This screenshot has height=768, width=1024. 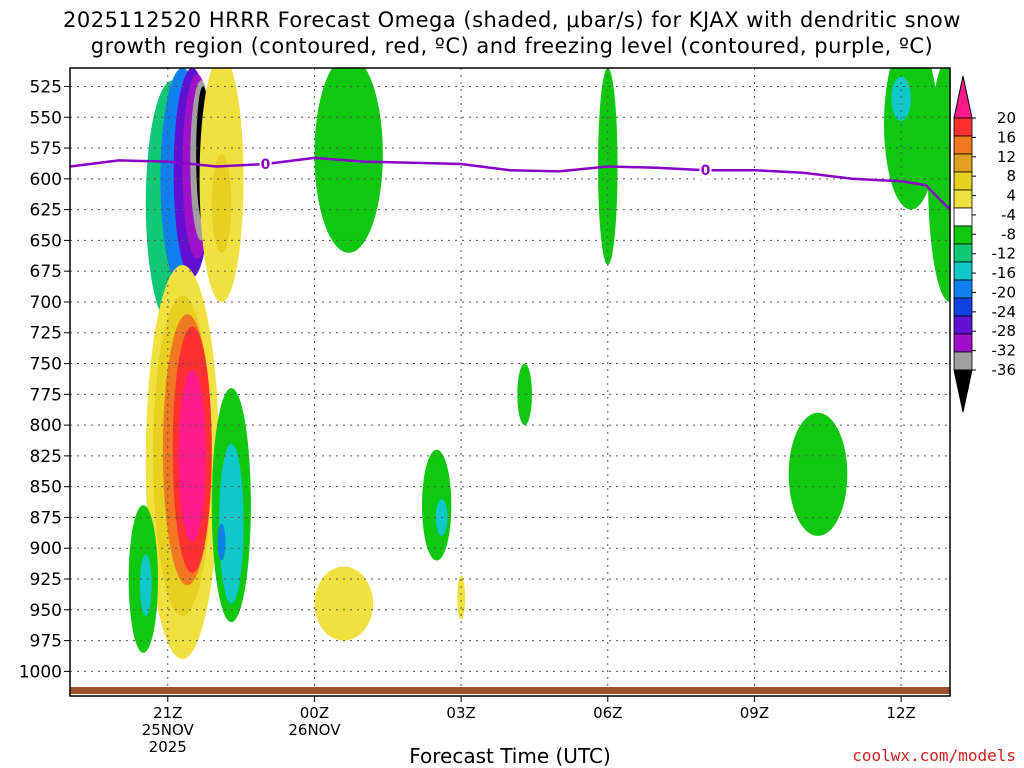 What do you see at coordinates (46, 241) in the screenshot?
I see `y-tick-label-650: 650` at bounding box center [46, 241].